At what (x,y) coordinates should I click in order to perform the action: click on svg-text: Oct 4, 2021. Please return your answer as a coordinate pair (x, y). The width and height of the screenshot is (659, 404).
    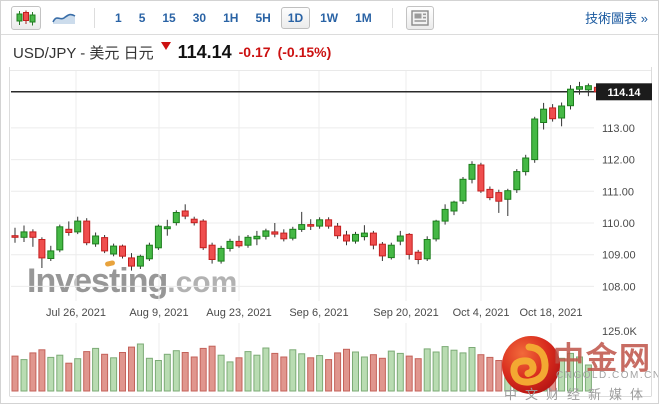
    Looking at the image, I should click on (481, 313).